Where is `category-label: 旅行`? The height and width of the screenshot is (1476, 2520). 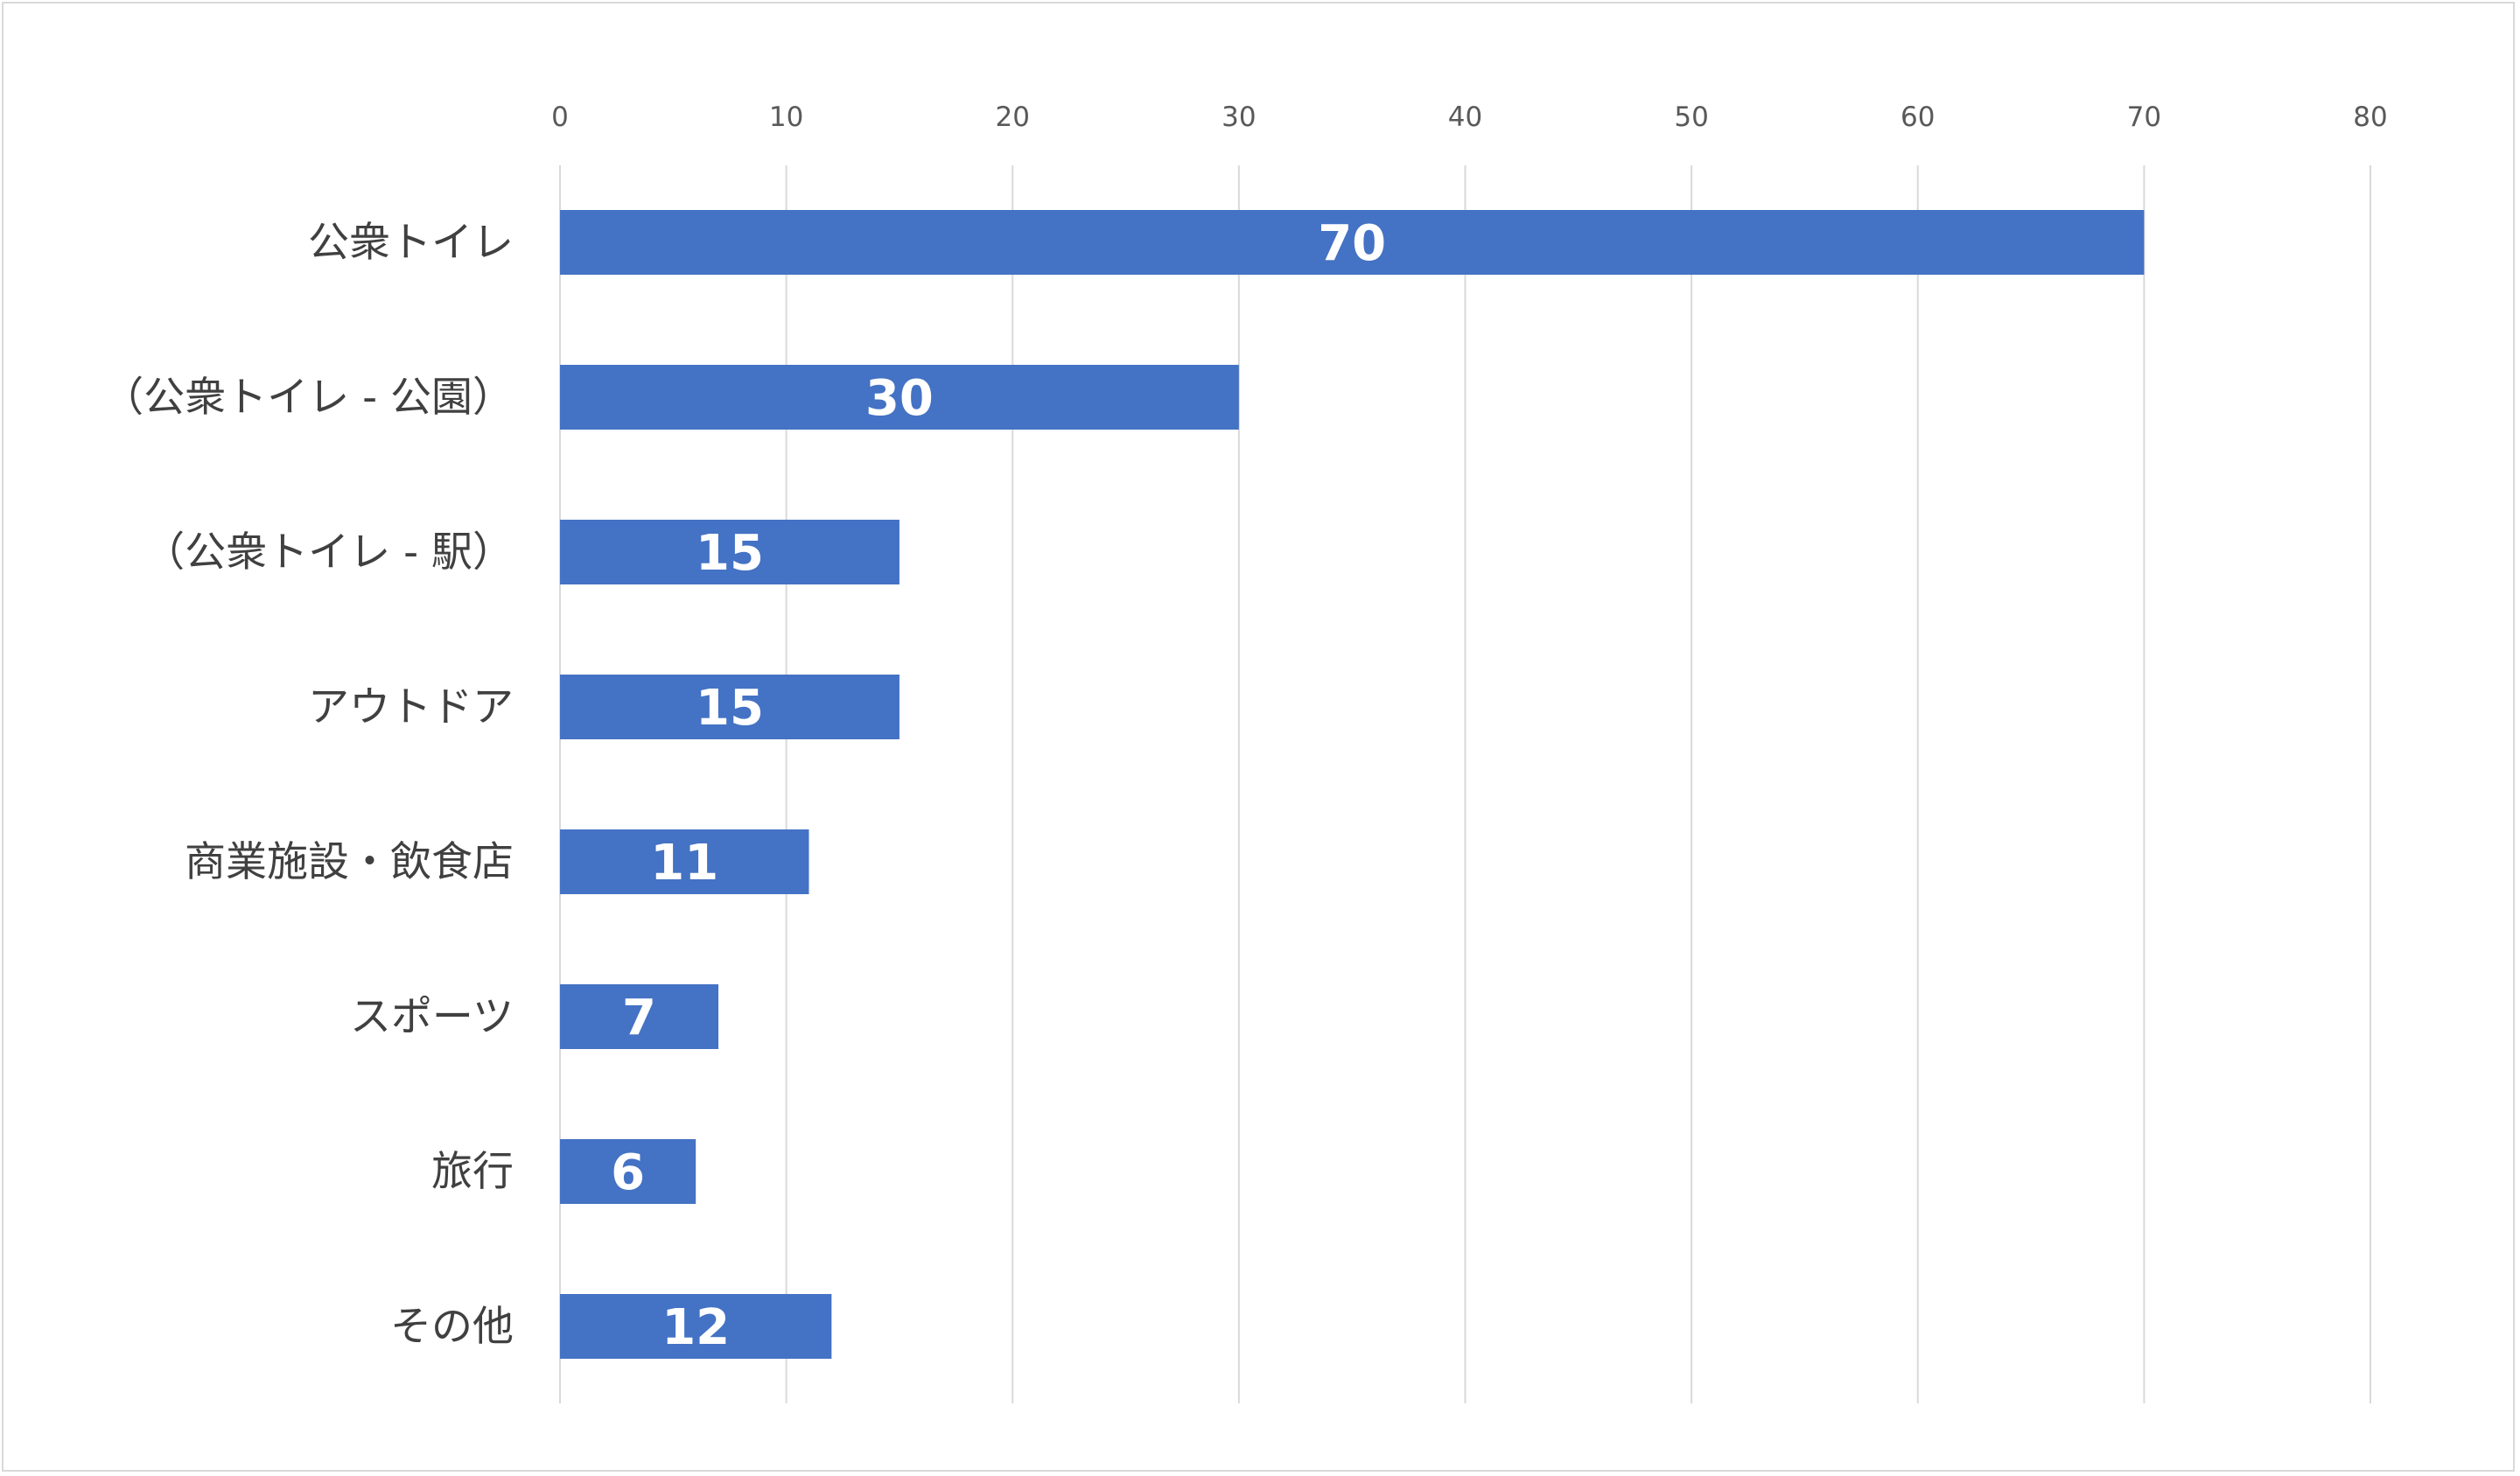 category-label: 旅行 is located at coordinates (472, 1172).